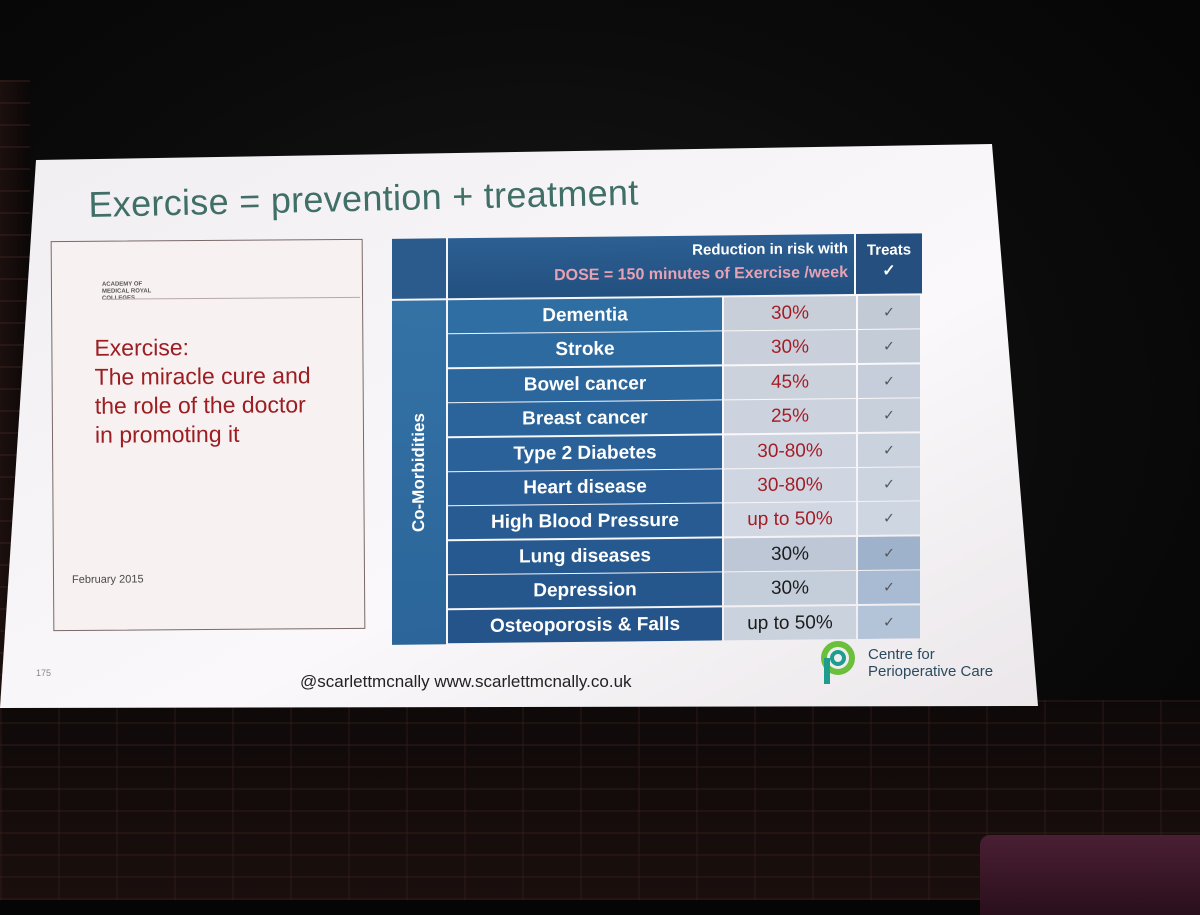  What do you see at coordinates (585, 315) in the screenshot?
I see `condition-name: Dementia` at bounding box center [585, 315].